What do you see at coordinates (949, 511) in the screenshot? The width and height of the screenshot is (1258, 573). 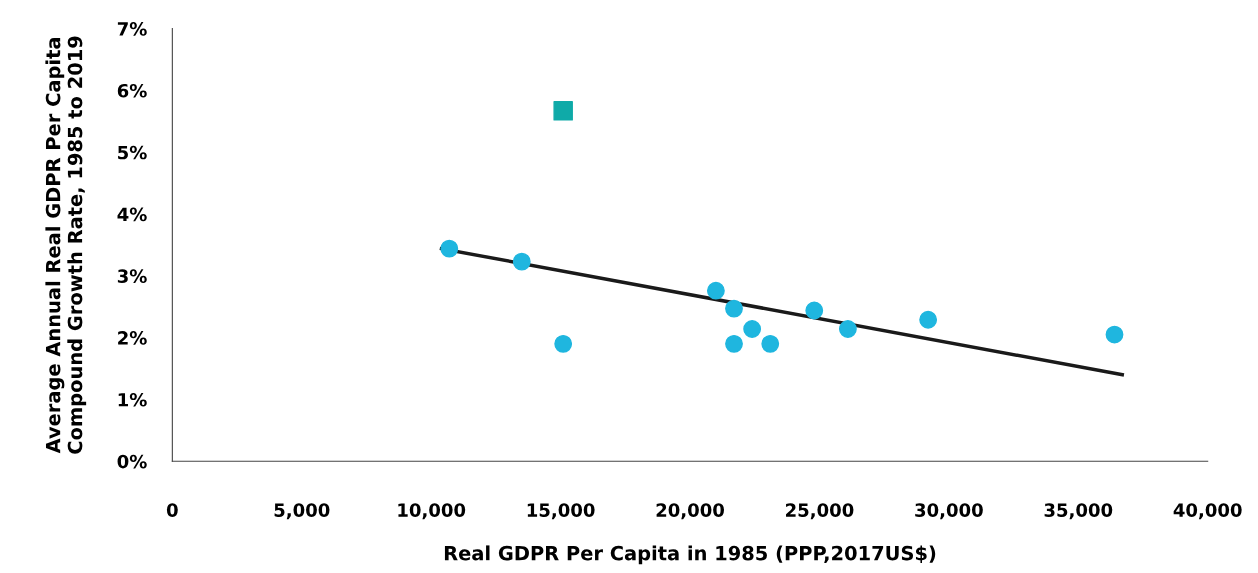 I see `x-tick-label: 30,000` at bounding box center [949, 511].